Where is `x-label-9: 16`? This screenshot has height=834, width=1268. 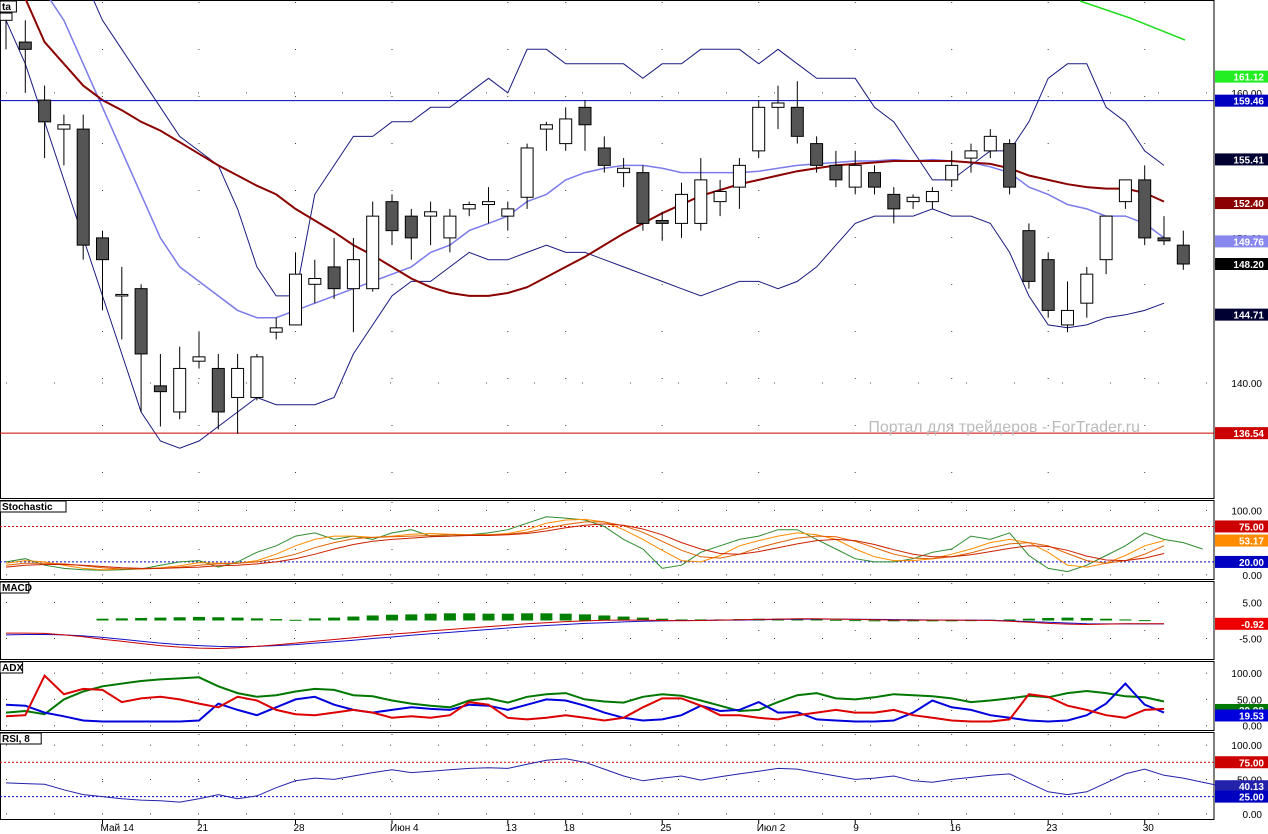 x-label-9: 16 is located at coordinates (956, 828).